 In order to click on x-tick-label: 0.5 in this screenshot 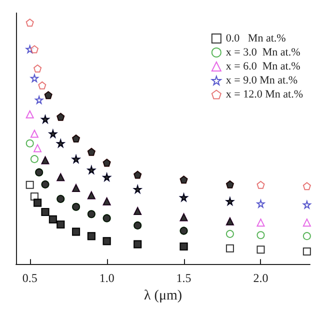, I will do `click(30, 278)`.